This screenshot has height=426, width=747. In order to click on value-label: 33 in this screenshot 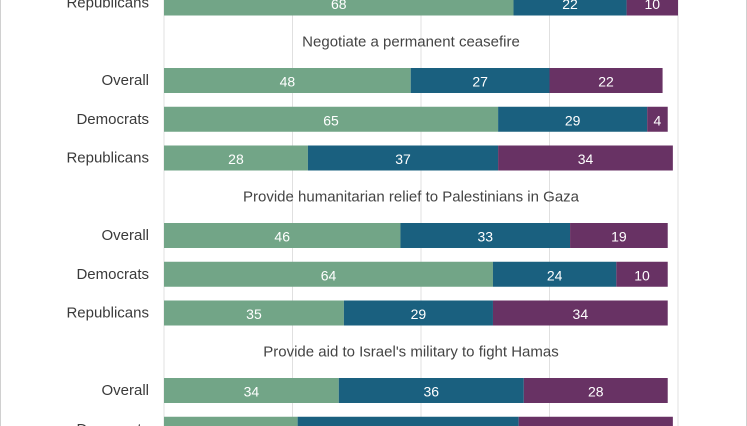, I will do `click(485, 237)`.